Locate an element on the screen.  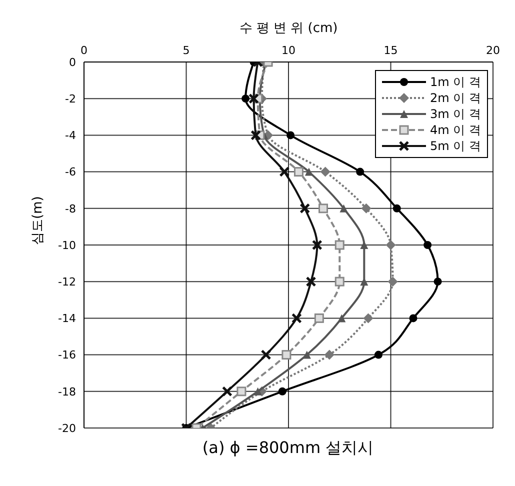
legend-label: 4m 이 격 is located at coordinates (455, 130).